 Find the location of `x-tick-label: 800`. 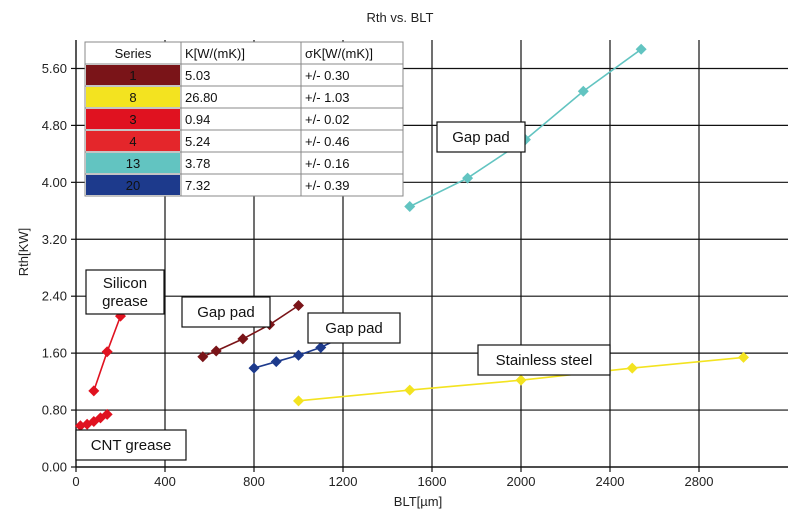

x-tick-label: 800 is located at coordinates (254, 481).